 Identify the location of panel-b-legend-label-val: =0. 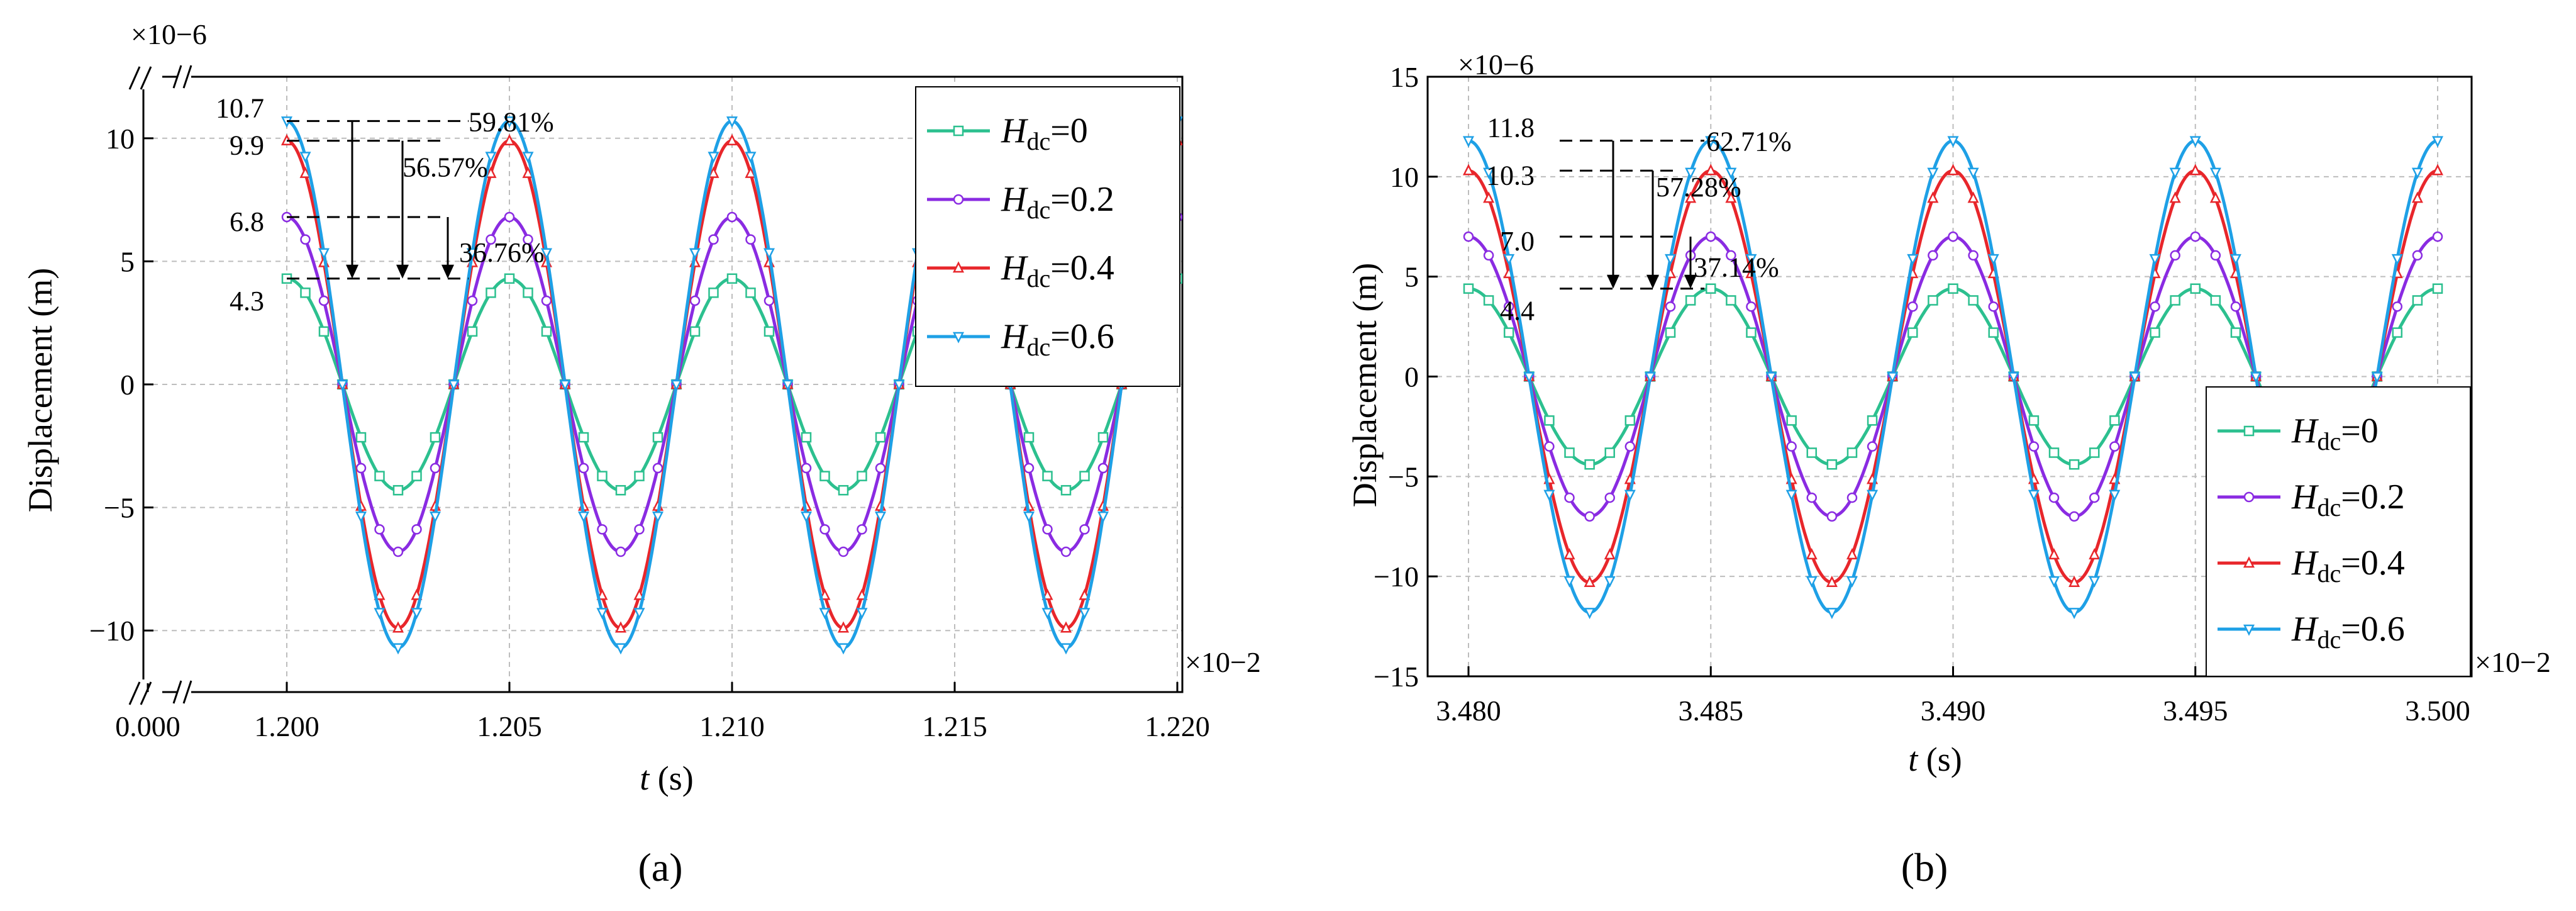
(2360, 430).